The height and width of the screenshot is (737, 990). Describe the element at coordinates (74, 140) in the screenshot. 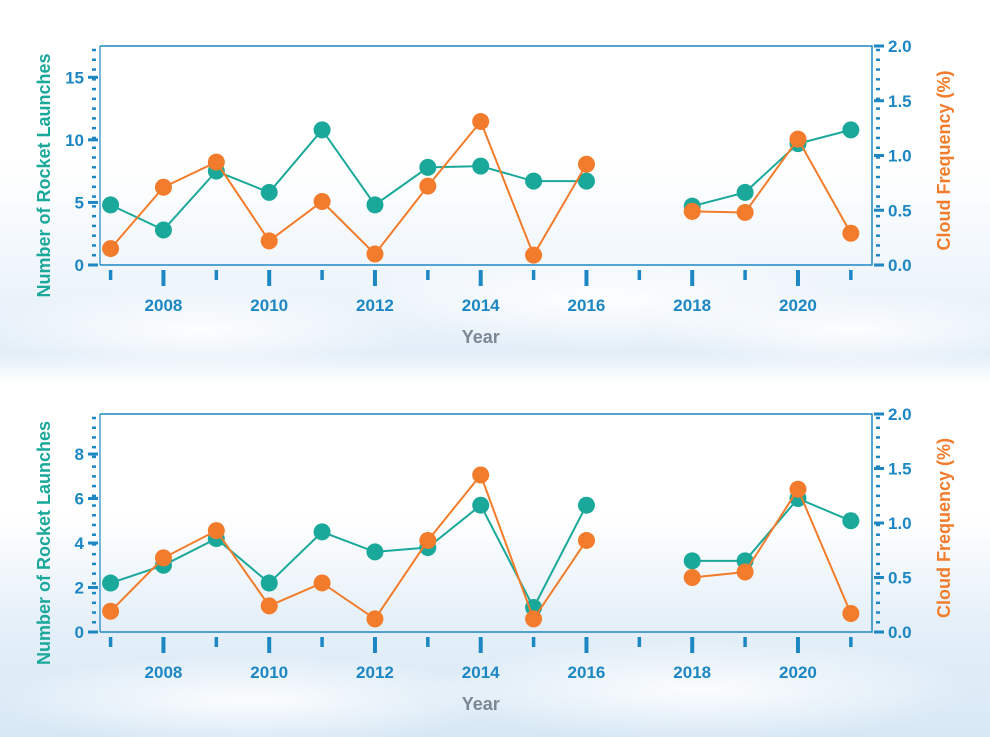

I see `left-tick-label: 10` at that location.